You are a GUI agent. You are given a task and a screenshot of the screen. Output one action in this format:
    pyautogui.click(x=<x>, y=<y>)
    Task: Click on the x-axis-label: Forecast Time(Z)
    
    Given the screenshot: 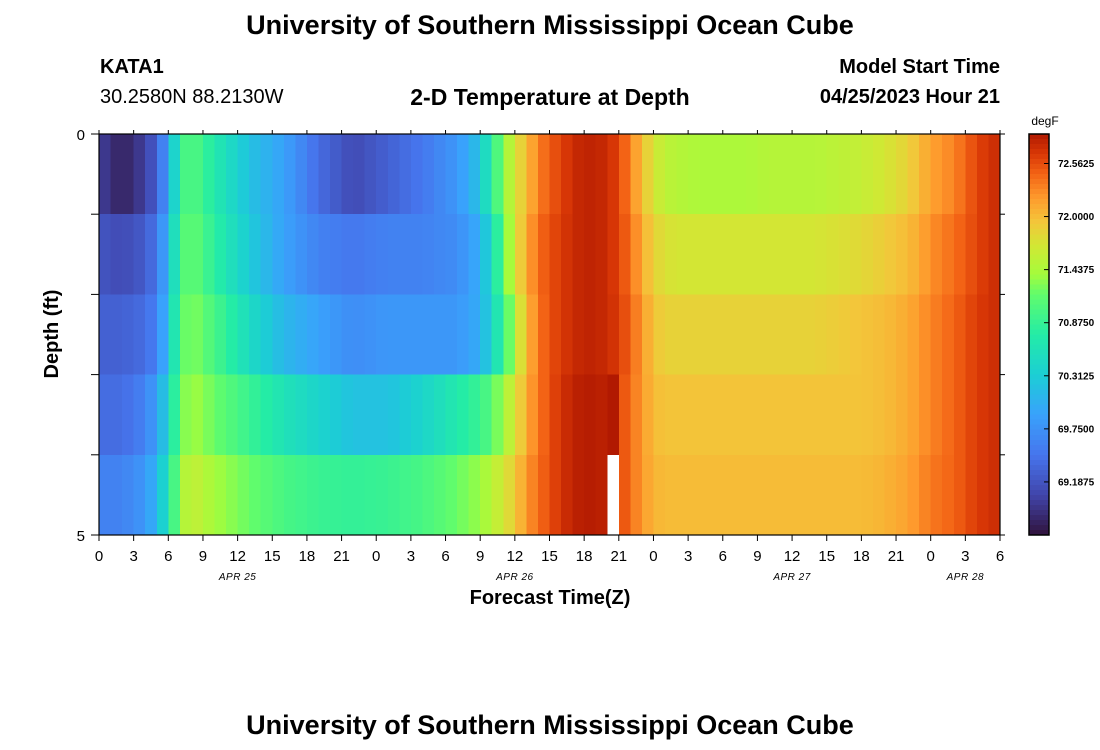 What is the action you would take?
    pyautogui.click(x=550, y=598)
    